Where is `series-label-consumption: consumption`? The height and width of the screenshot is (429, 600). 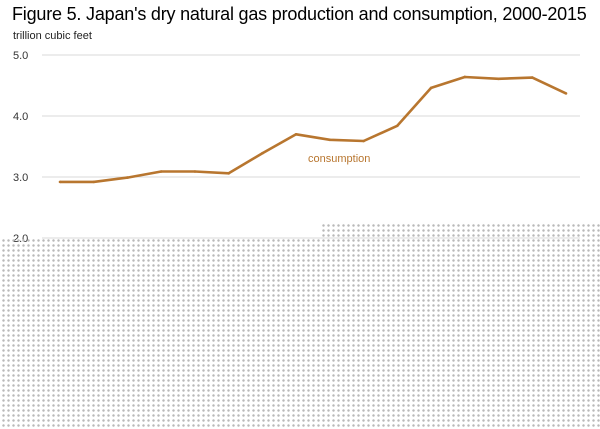
series-label-consumption: consumption is located at coordinates (339, 159).